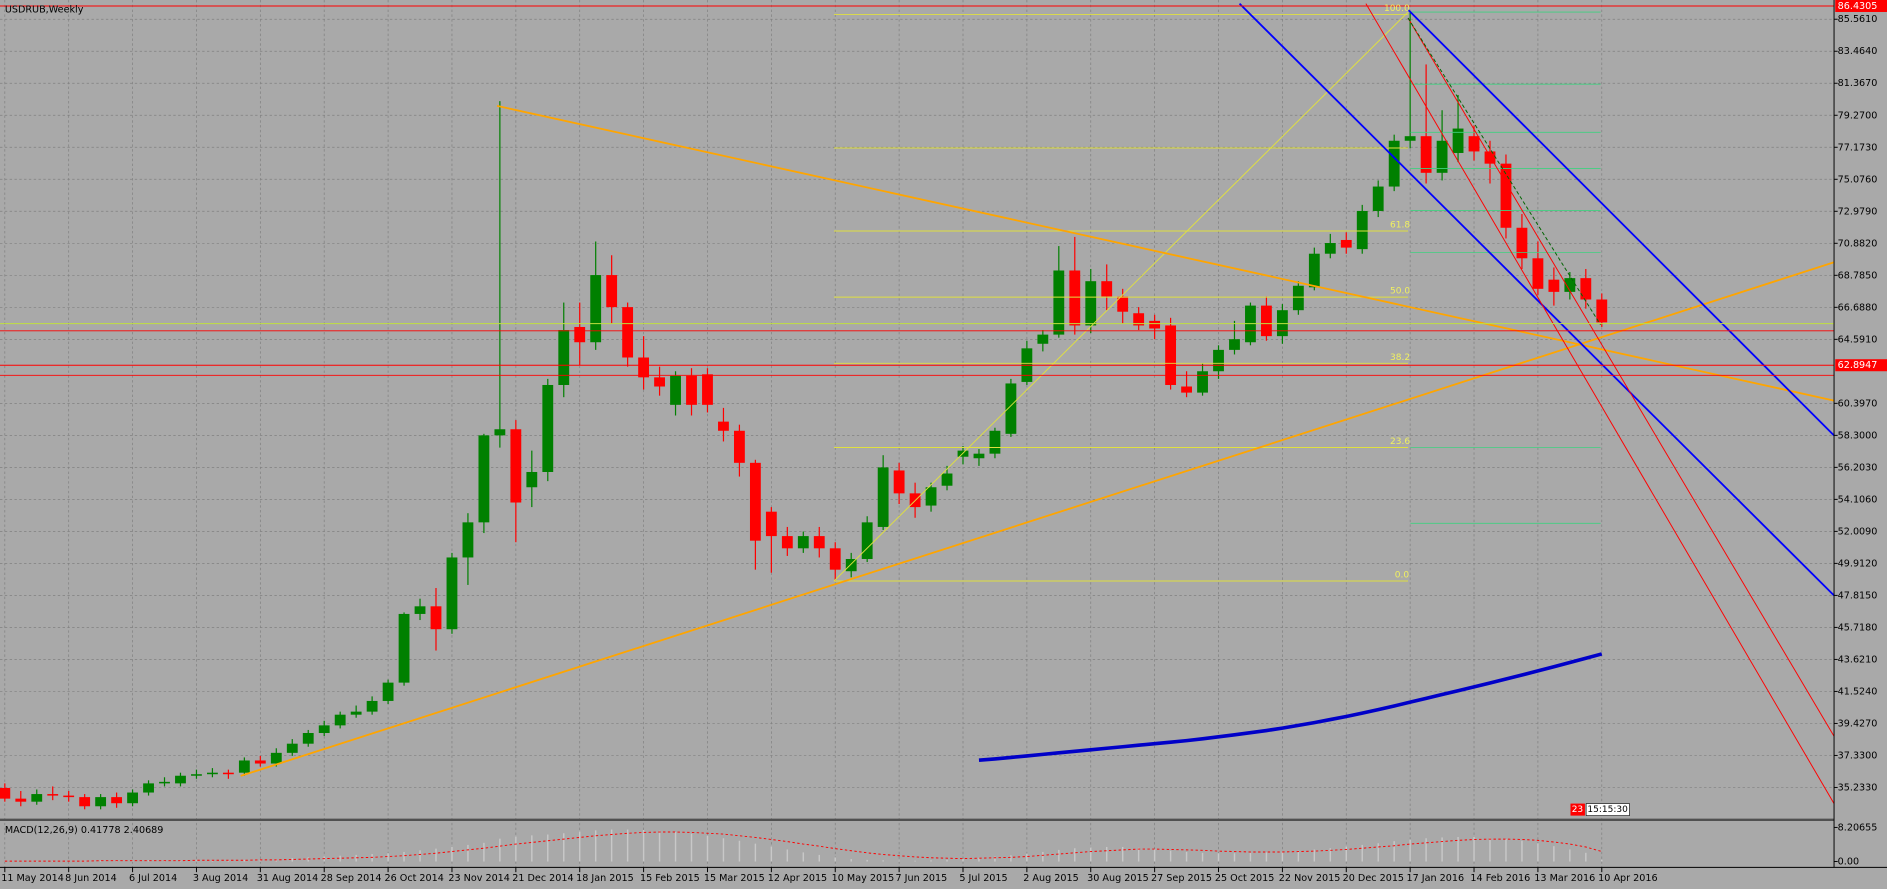 The width and height of the screenshot is (1887, 889). Describe the element at coordinates (288, 878) in the screenshot. I see `x-tick-label: 31 Aug 2014` at that location.